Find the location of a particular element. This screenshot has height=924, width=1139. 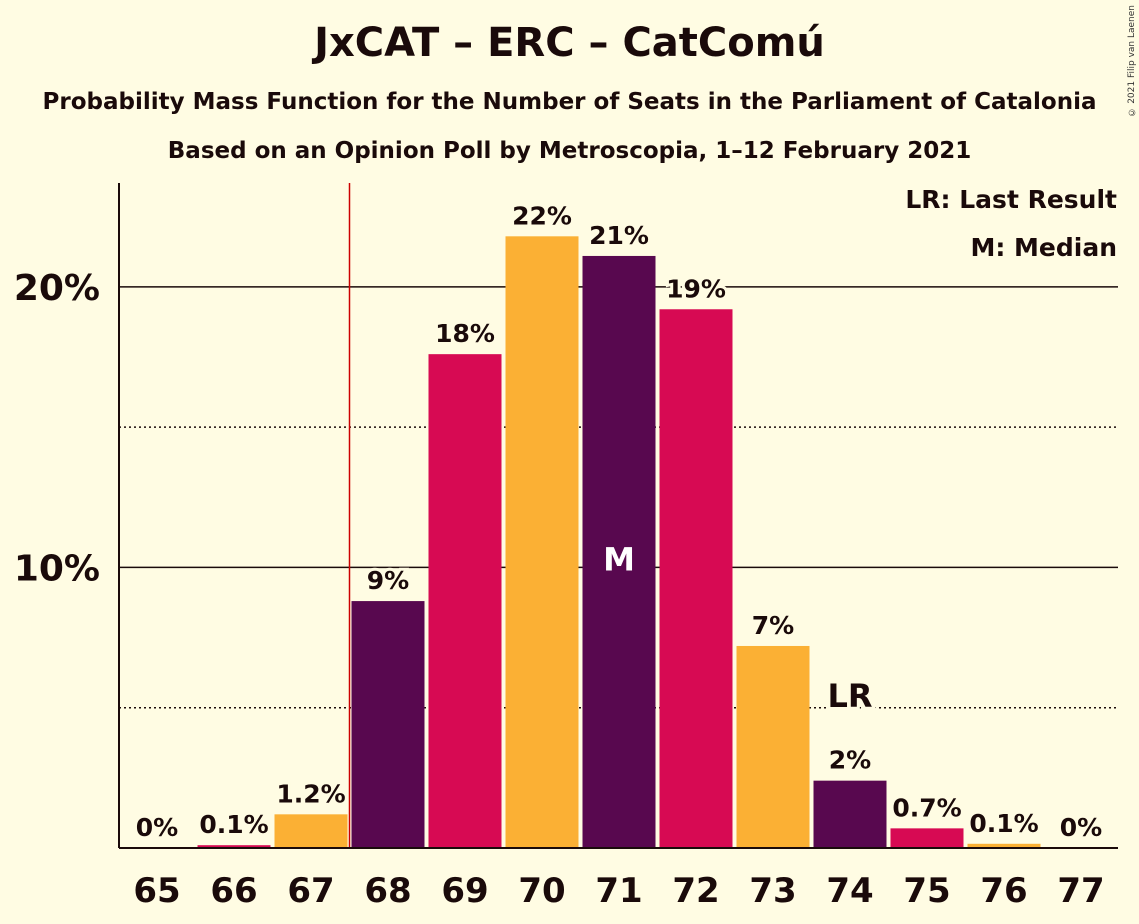

legend-entry: LR: Last Result is located at coordinates (1011, 199).